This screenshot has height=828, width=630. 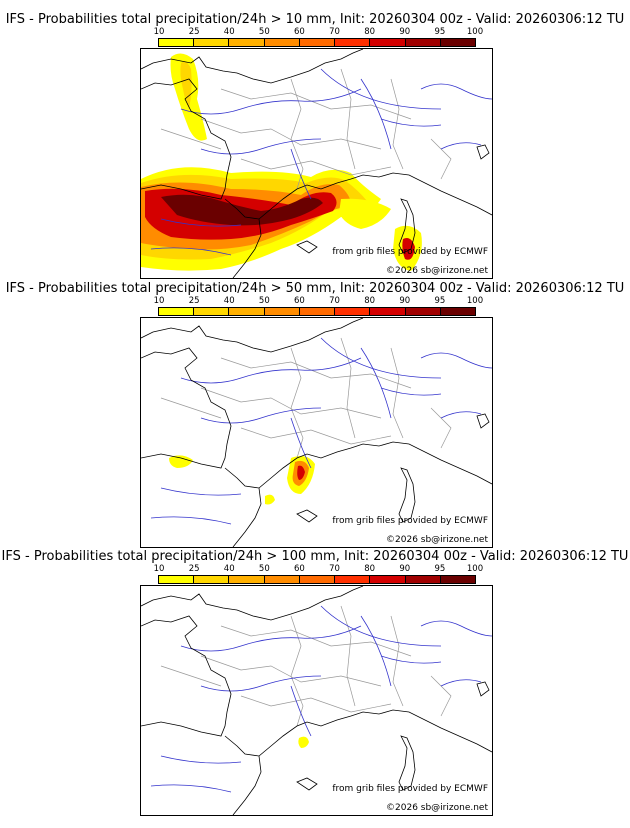 What do you see at coordinates (370, 569) in the screenshot?
I see `legend-tick-label: 80` at bounding box center [370, 569].